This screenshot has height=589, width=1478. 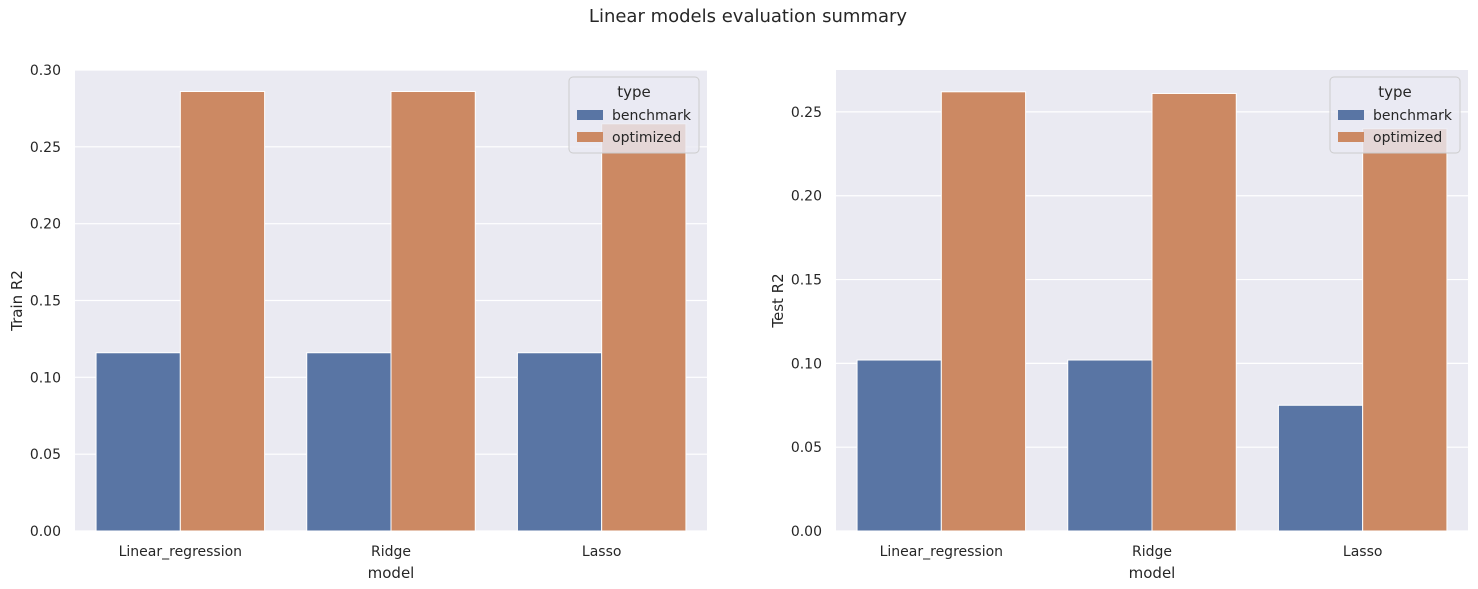 I want to click on figure-title: Linear models evaluation summary, so click(x=748, y=16).